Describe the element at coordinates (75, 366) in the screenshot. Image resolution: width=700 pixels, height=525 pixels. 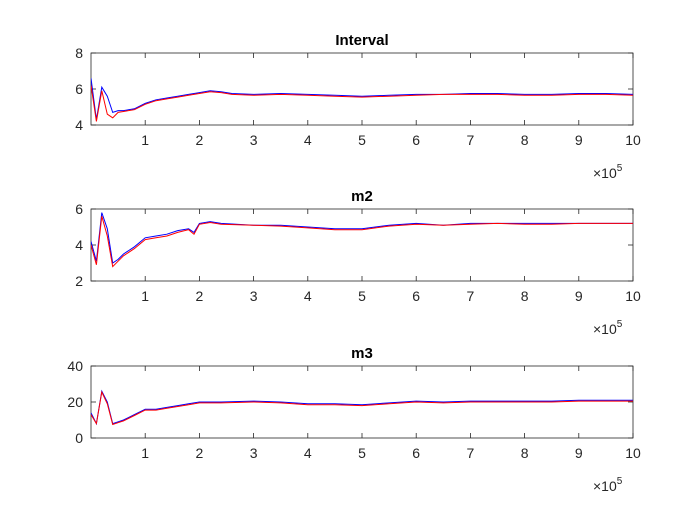
I see `y-tick-label: 40` at that location.